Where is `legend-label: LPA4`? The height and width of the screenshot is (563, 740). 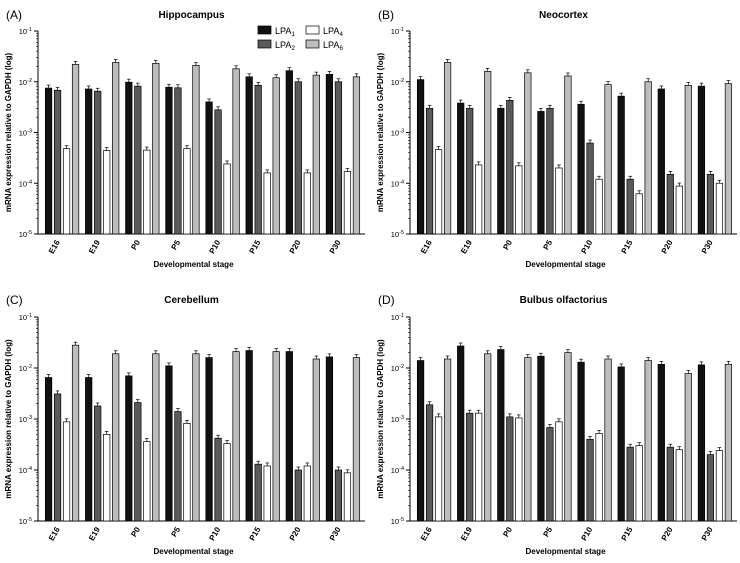 legend-label: LPA4 is located at coordinates (333, 32).